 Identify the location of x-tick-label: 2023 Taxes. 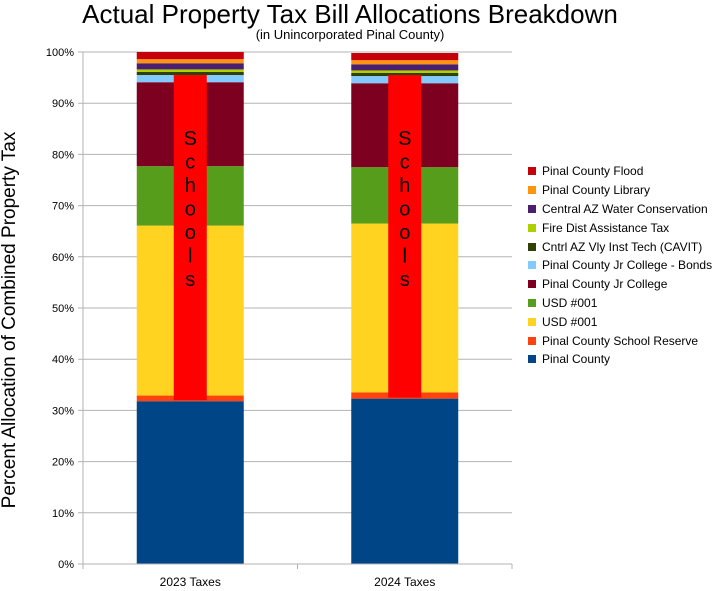
(190, 582).